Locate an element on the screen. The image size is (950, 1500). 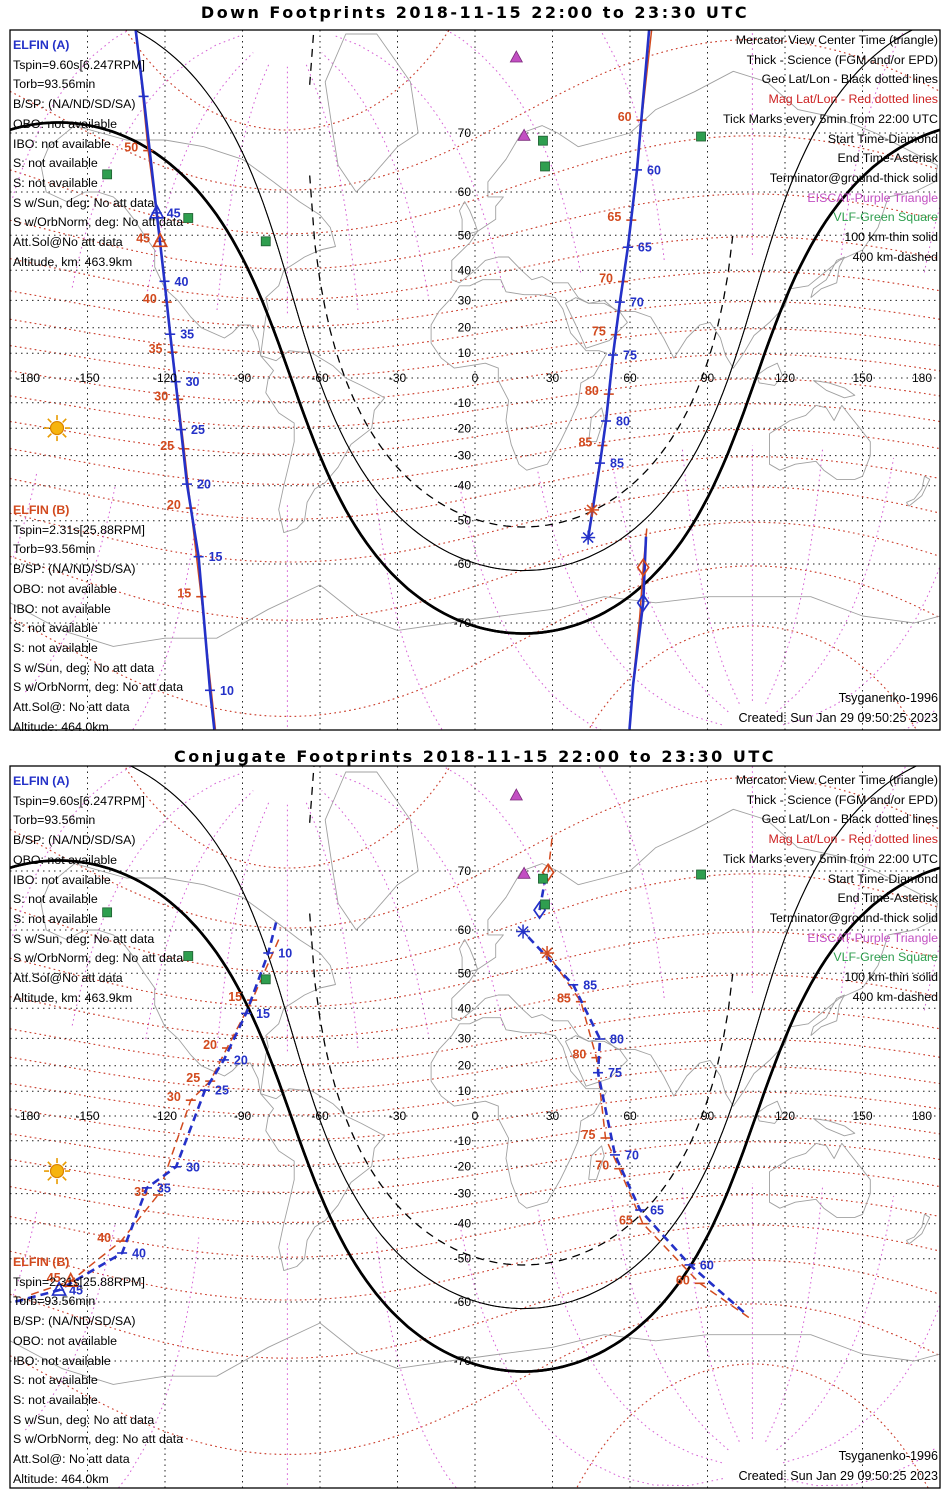
latitude-label: 30 is located at coordinates (465, 1038).